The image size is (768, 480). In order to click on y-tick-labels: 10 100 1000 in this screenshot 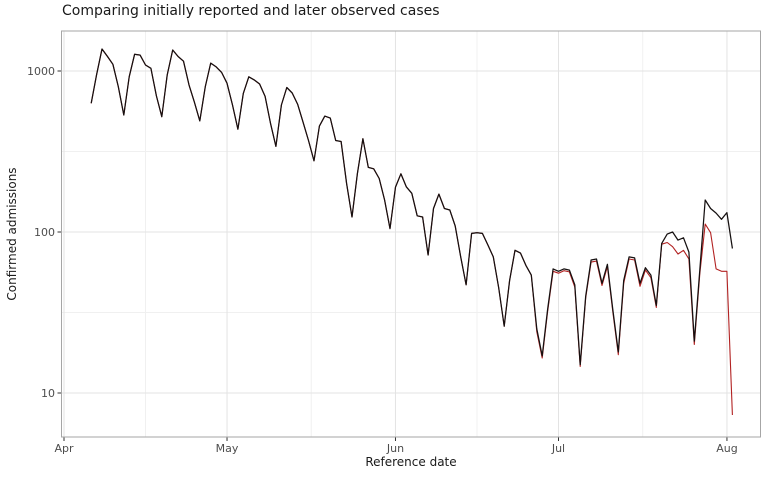, I will do `click(41, 232)`.